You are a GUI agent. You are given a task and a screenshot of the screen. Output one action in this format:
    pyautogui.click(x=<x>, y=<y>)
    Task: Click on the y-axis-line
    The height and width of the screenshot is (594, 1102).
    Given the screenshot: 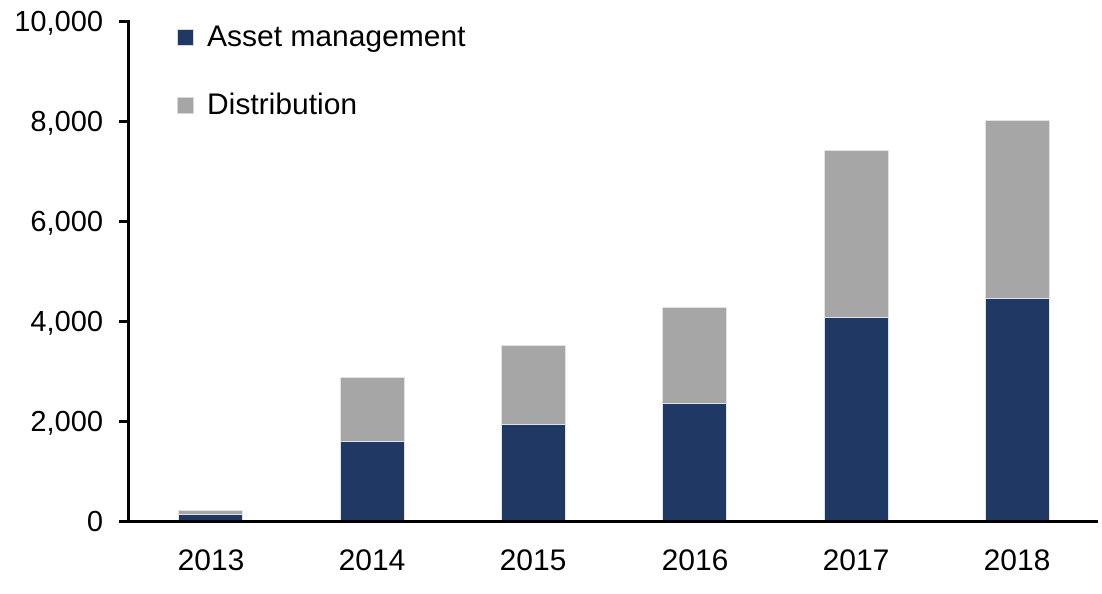 What is the action you would take?
    pyautogui.click(x=128, y=271)
    